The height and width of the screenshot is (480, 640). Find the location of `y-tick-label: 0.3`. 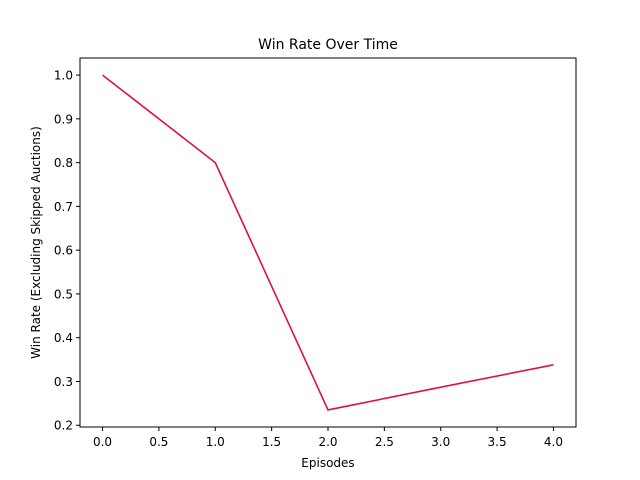

y-tick-label: 0.3 is located at coordinates (63, 382).